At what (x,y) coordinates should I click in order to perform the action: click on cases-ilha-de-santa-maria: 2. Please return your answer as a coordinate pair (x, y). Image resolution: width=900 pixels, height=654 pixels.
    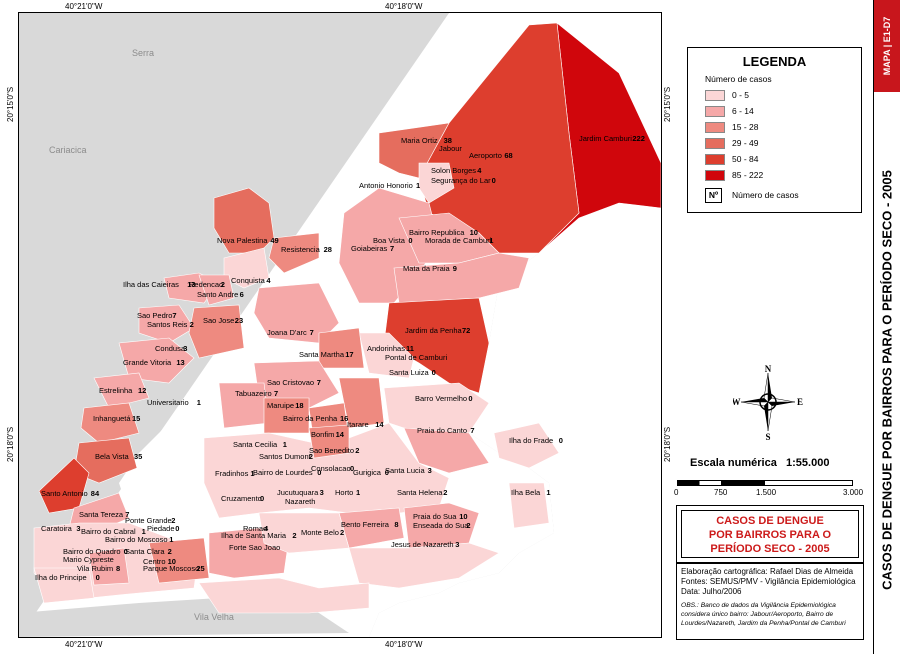
    Looking at the image, I should click on (294, 535).